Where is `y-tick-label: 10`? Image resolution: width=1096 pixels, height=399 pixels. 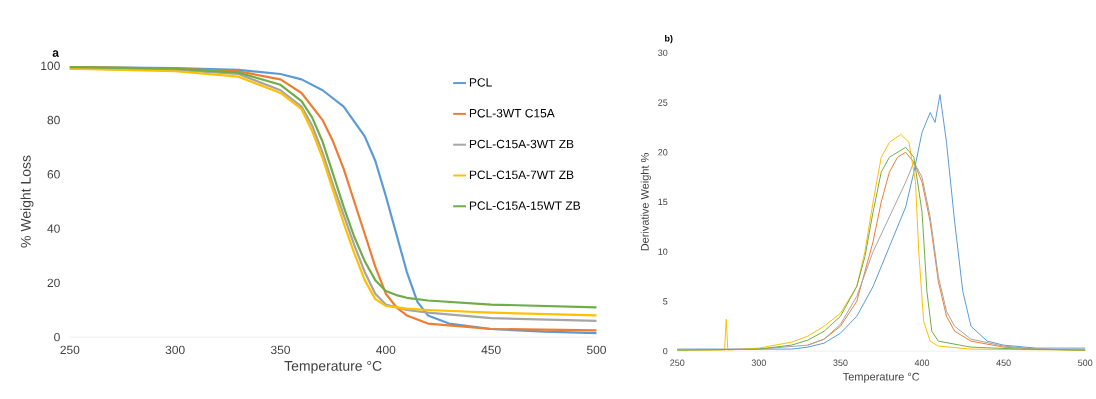
y-tick-label: 10 is located at coordinates (663, 251).